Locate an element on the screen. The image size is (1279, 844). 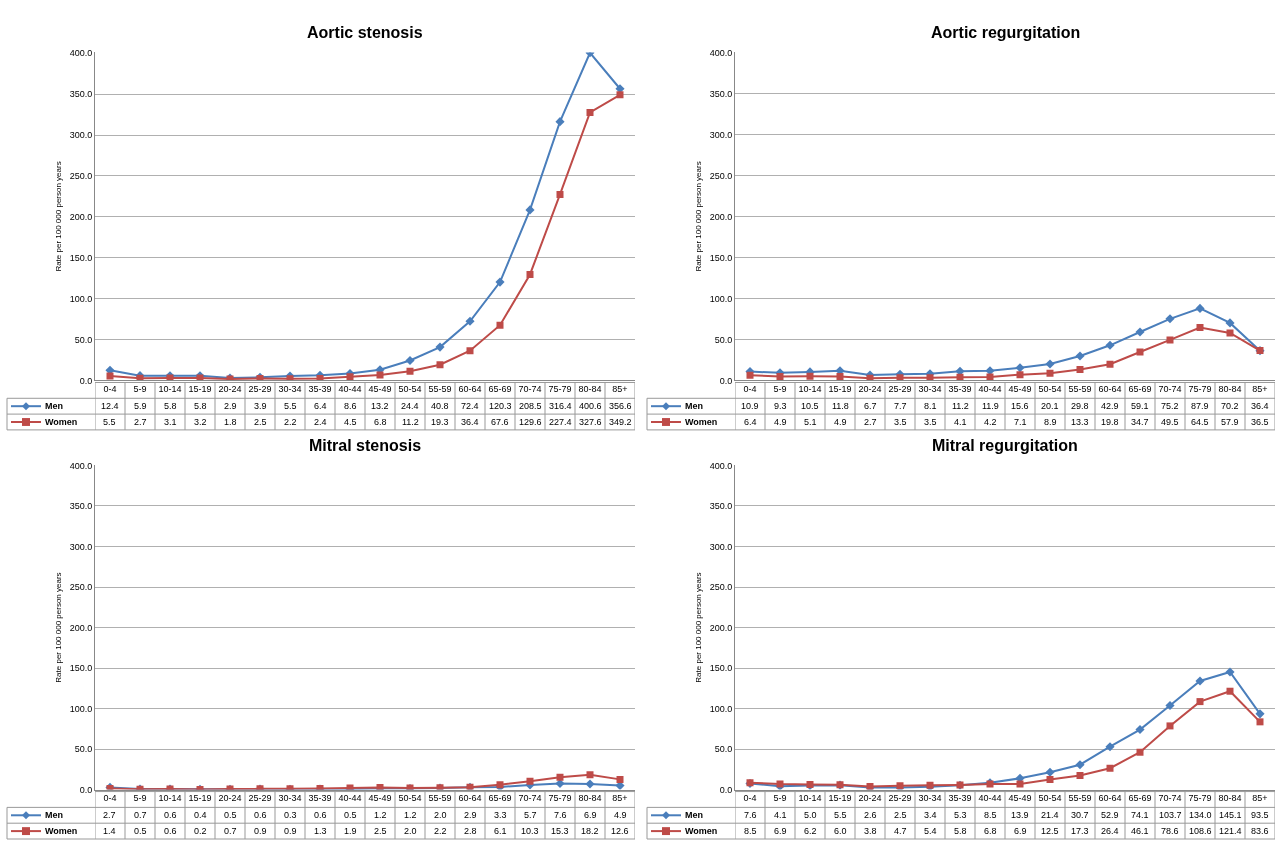
data-label: 8.5 is located at coordinates (750, 831).